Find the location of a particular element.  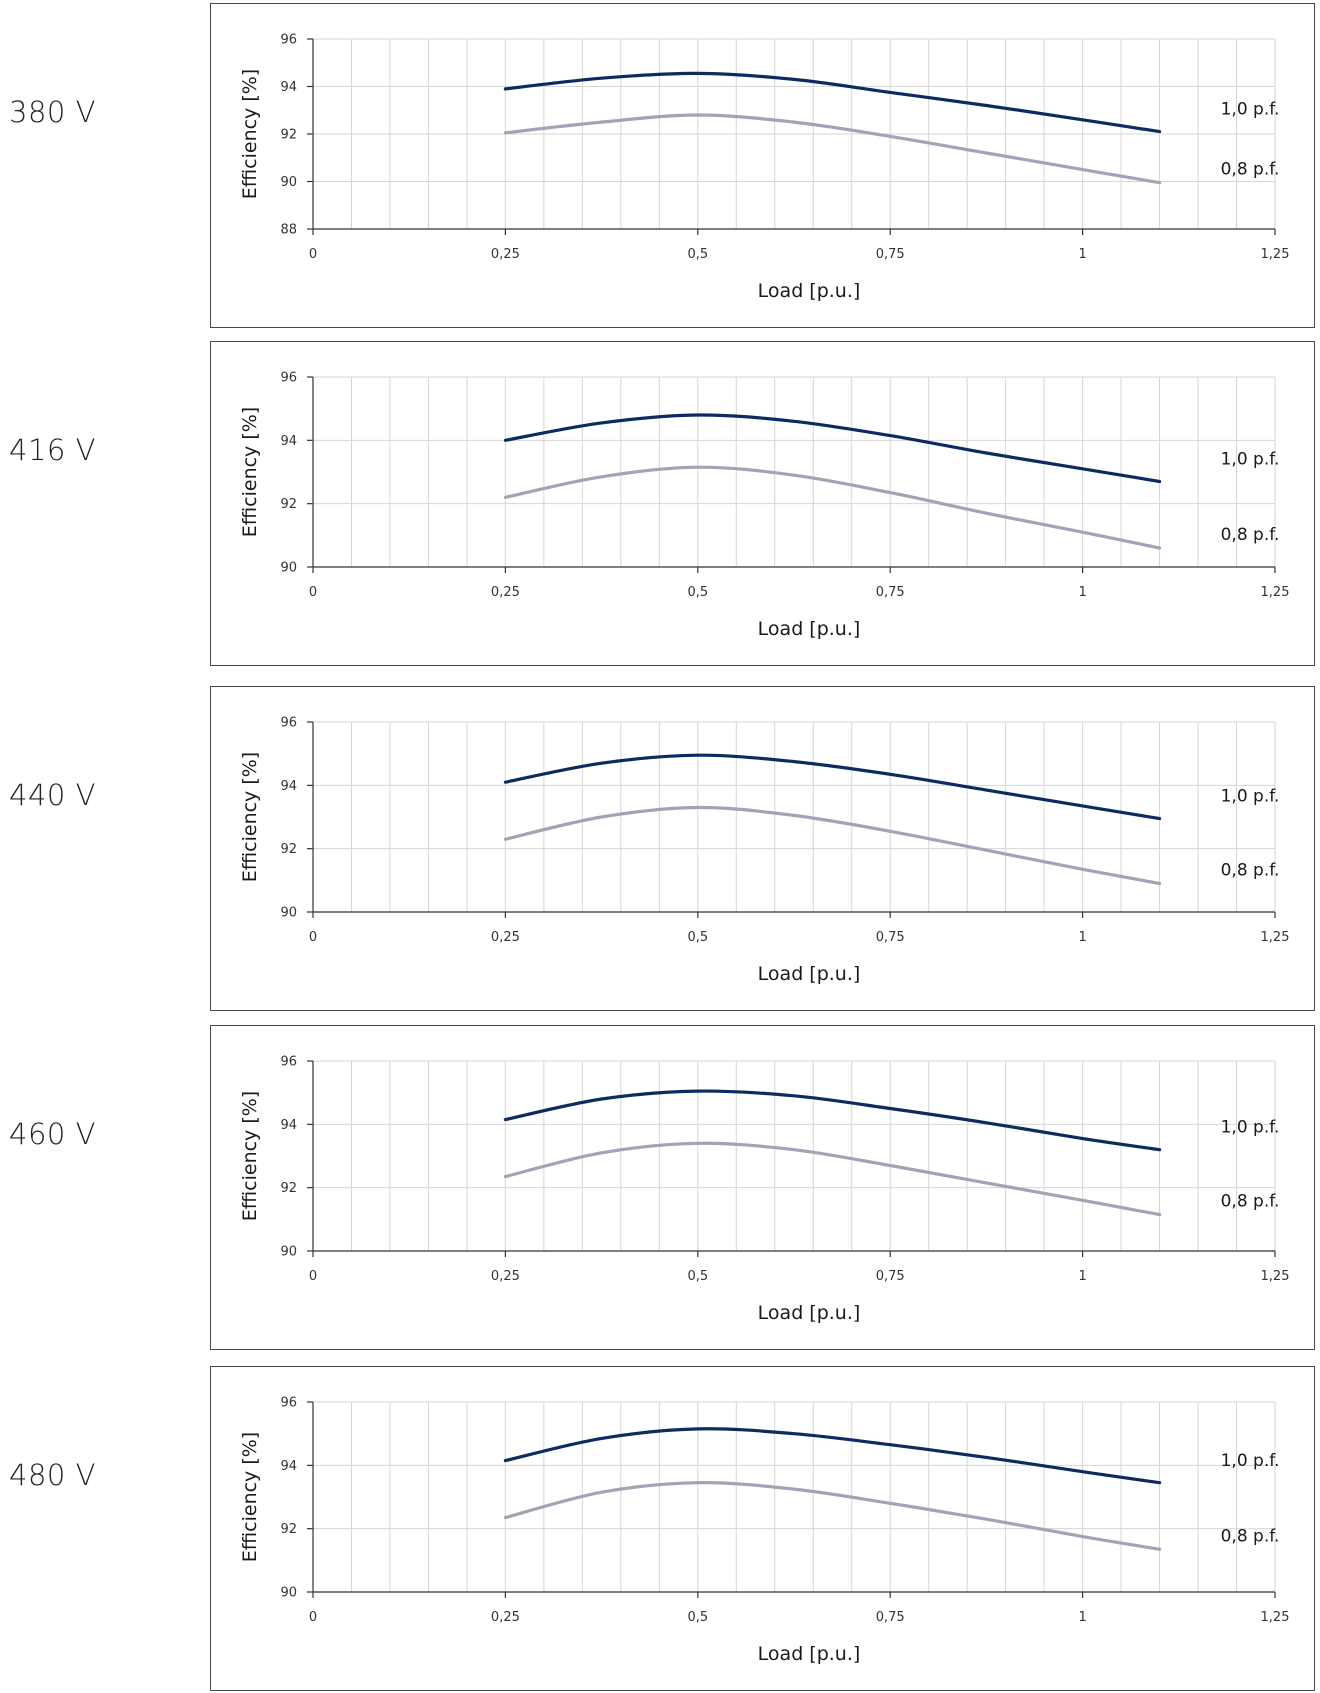

voltage-label: 480 V is located at coordinates (52, 1475).